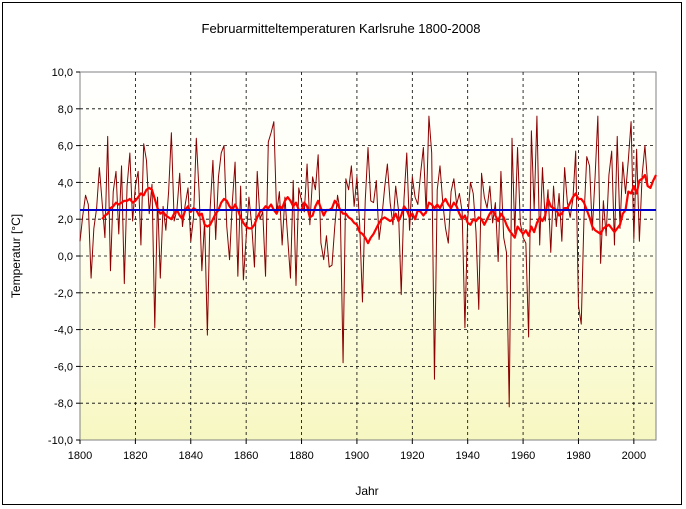 This screenshot has width=686, height=509. What do you see at coordinates (366, 491) in the screenshot?
I see `x-axis-label: Jahr` at bounding box center [366, 491].